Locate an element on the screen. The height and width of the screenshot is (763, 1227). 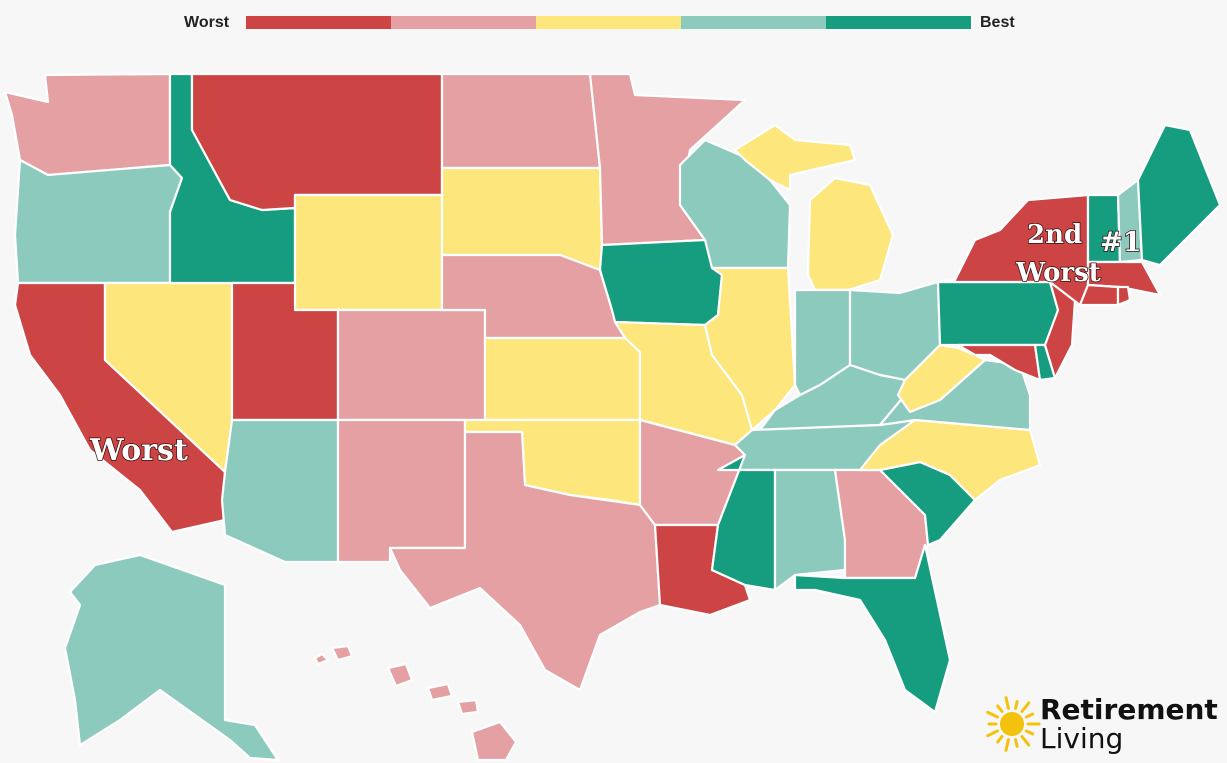
legend-segment-best is located at coordinates (898, 22).